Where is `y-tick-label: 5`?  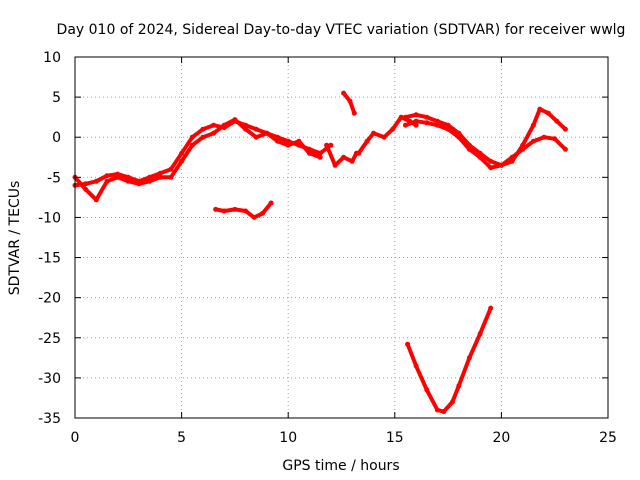
y-tick-label: 5 is located at coordinates (56, 98).